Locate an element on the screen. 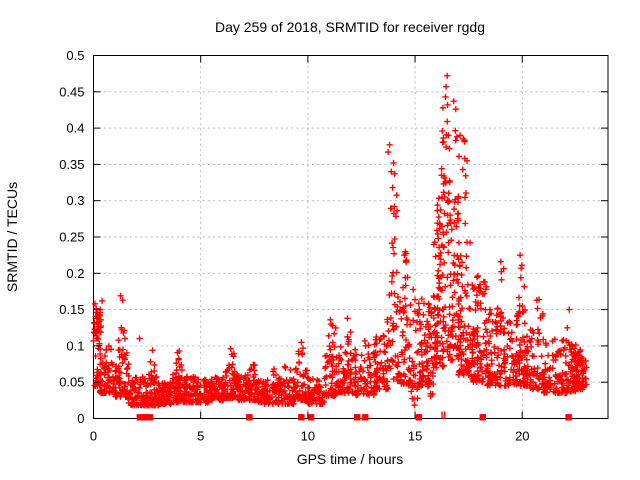 This screenshot has width=640, height=480. y-tick-label: 0.35 is located at coordinates (71, 164).